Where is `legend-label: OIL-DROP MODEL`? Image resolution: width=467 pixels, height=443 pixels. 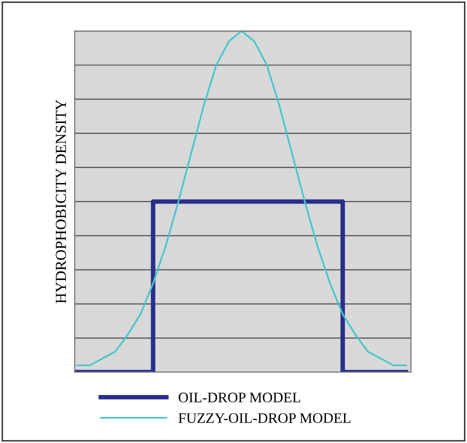
legend-label: OIL-DROP MODEL is located at coordinates (239, 397).